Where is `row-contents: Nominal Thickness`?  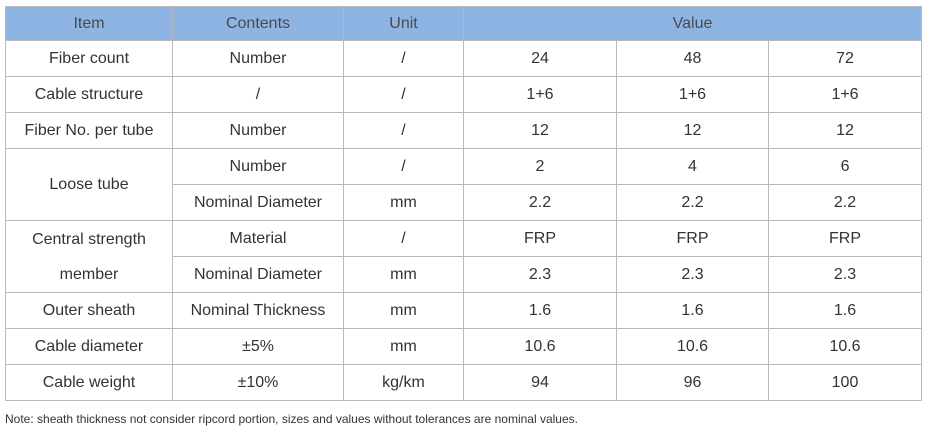 row-contents: Nominal Thickness is located at coordinates (258, 310).